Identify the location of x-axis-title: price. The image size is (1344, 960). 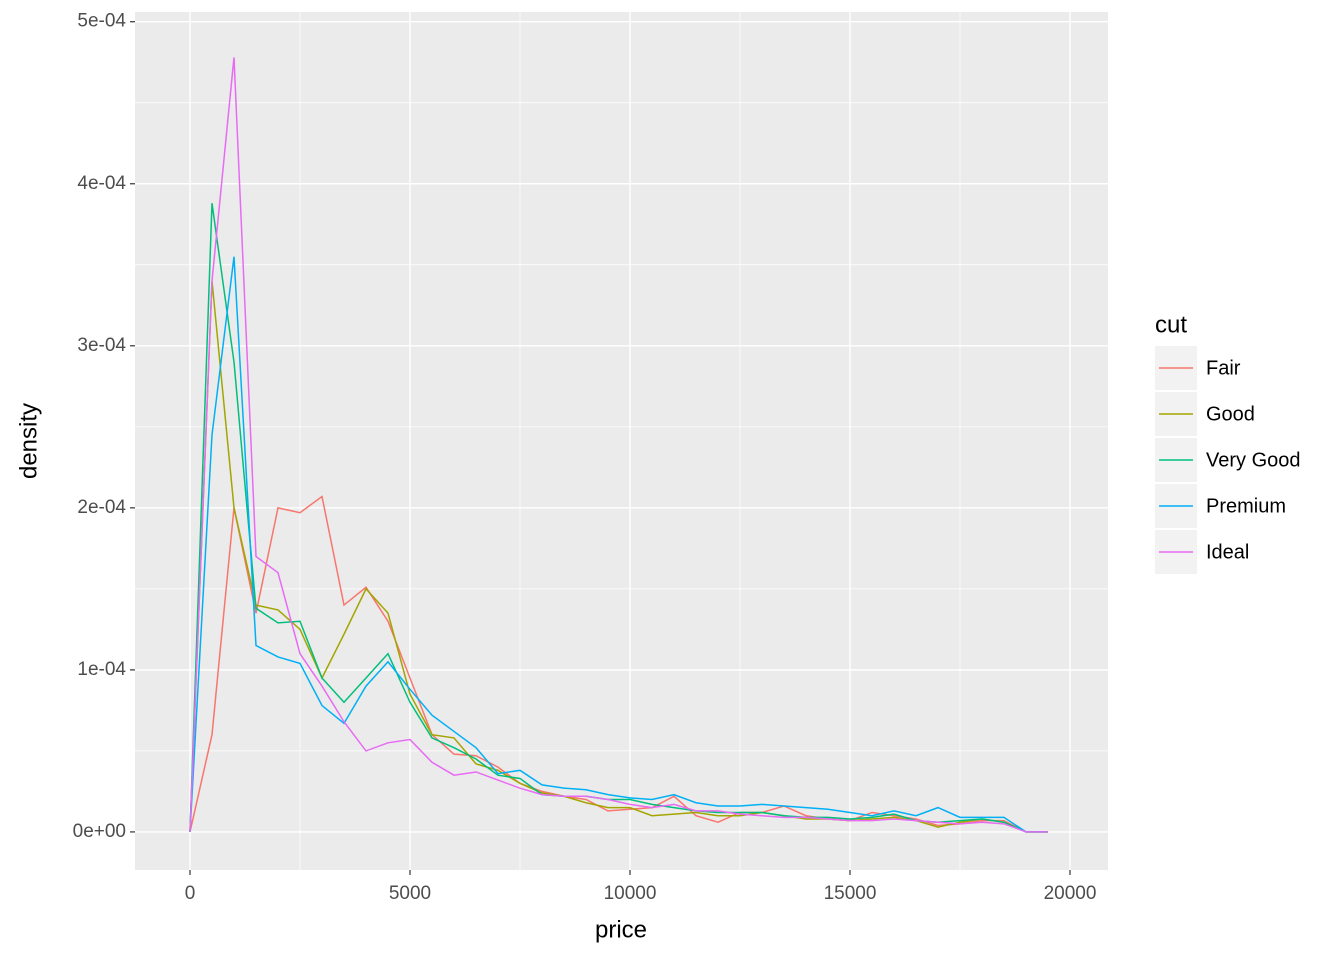
(621, 929).